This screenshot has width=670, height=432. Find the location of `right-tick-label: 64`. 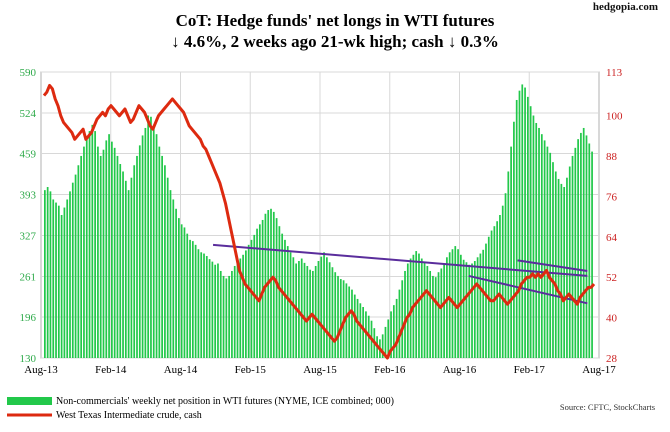

right-tick-label: 64 is located at coordinates (612, 238).